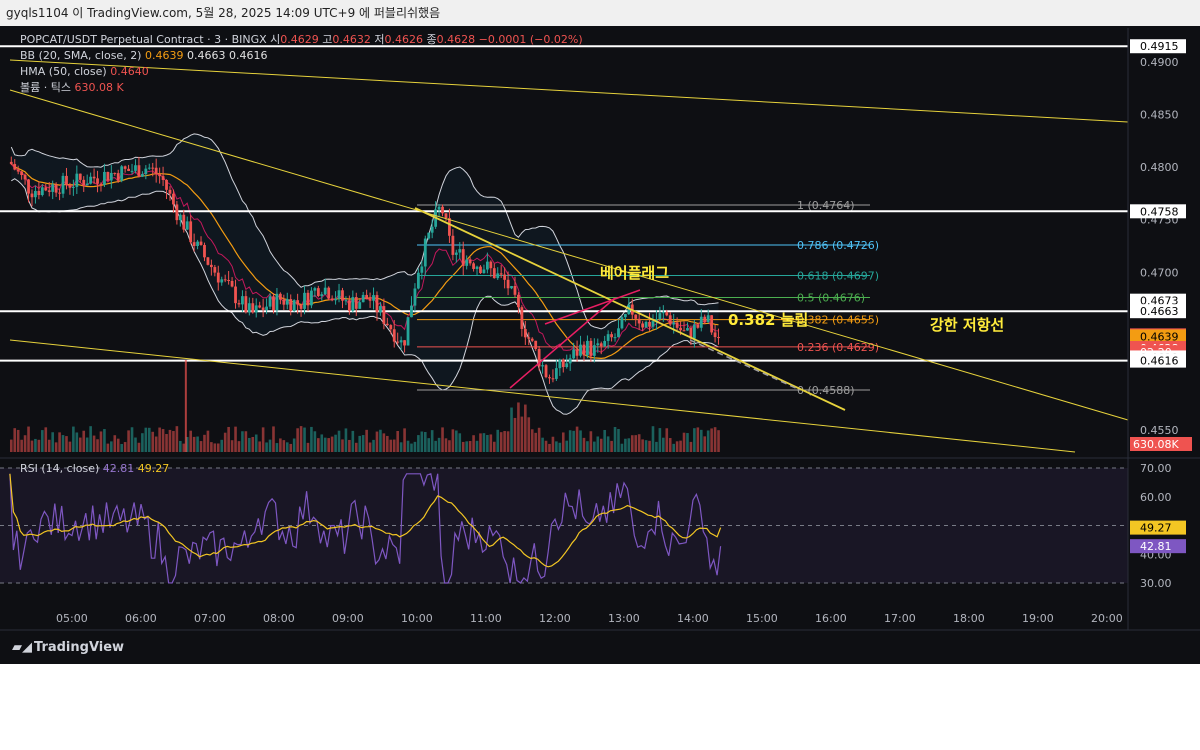  Describe the element at coordinates (94, 468) in the screenshot. I see `rsi-legend: RSI (14, close) 42.81 49.27` at that location.